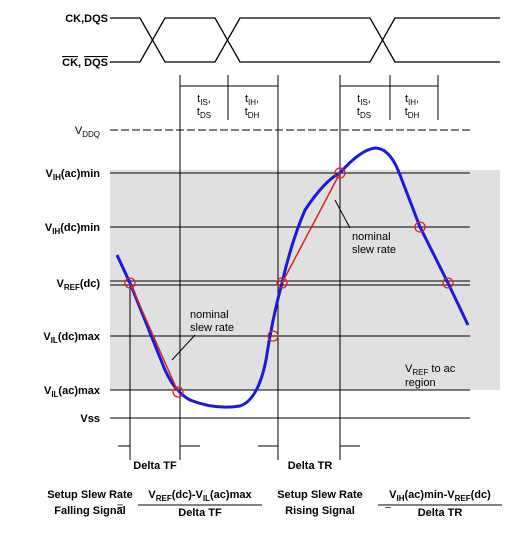 This screenshot has height=533, width=514. Describe the element at coordinates (155, 466) in the screenshot. I see `delta-label: Delta TF` at that location.